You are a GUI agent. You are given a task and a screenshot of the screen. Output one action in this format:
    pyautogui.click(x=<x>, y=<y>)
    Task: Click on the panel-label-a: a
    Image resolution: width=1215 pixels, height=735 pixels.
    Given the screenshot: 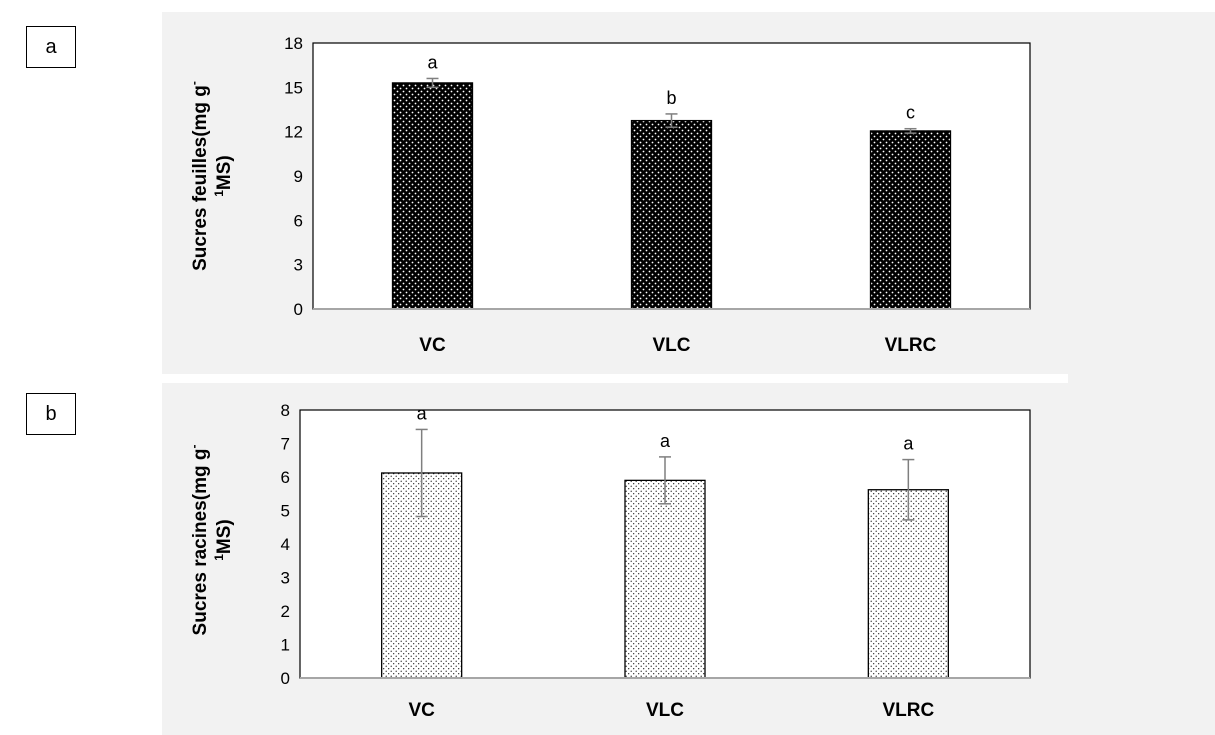 What is the action you would take?
    pyautogui.click(x=51, y=47)
    